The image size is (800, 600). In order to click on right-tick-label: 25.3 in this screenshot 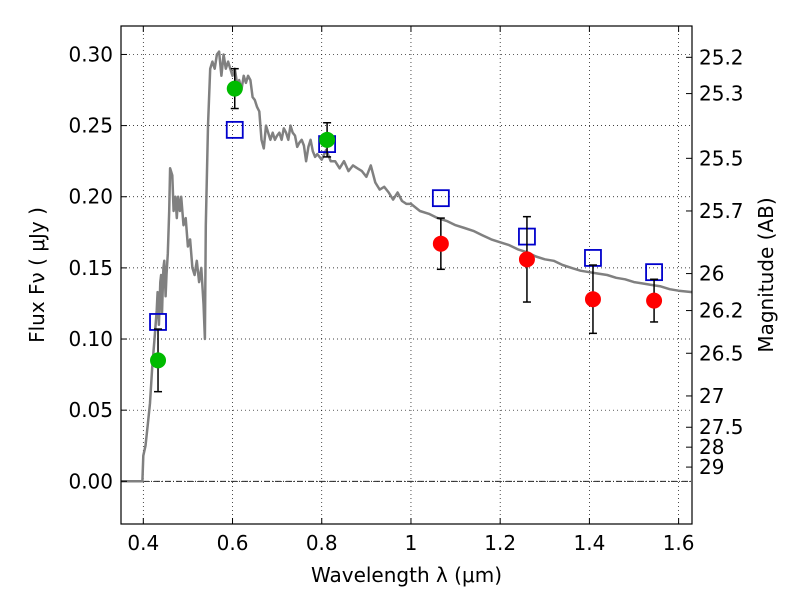, I will do `click(721, 94)`.